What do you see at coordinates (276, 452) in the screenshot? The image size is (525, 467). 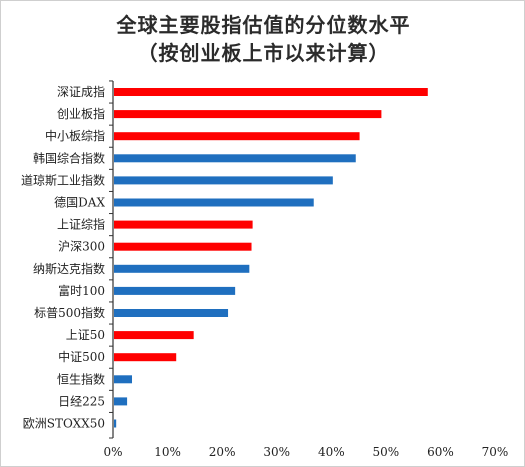 I see `x-tick-label: 30%` at bounding box center [276, 452].